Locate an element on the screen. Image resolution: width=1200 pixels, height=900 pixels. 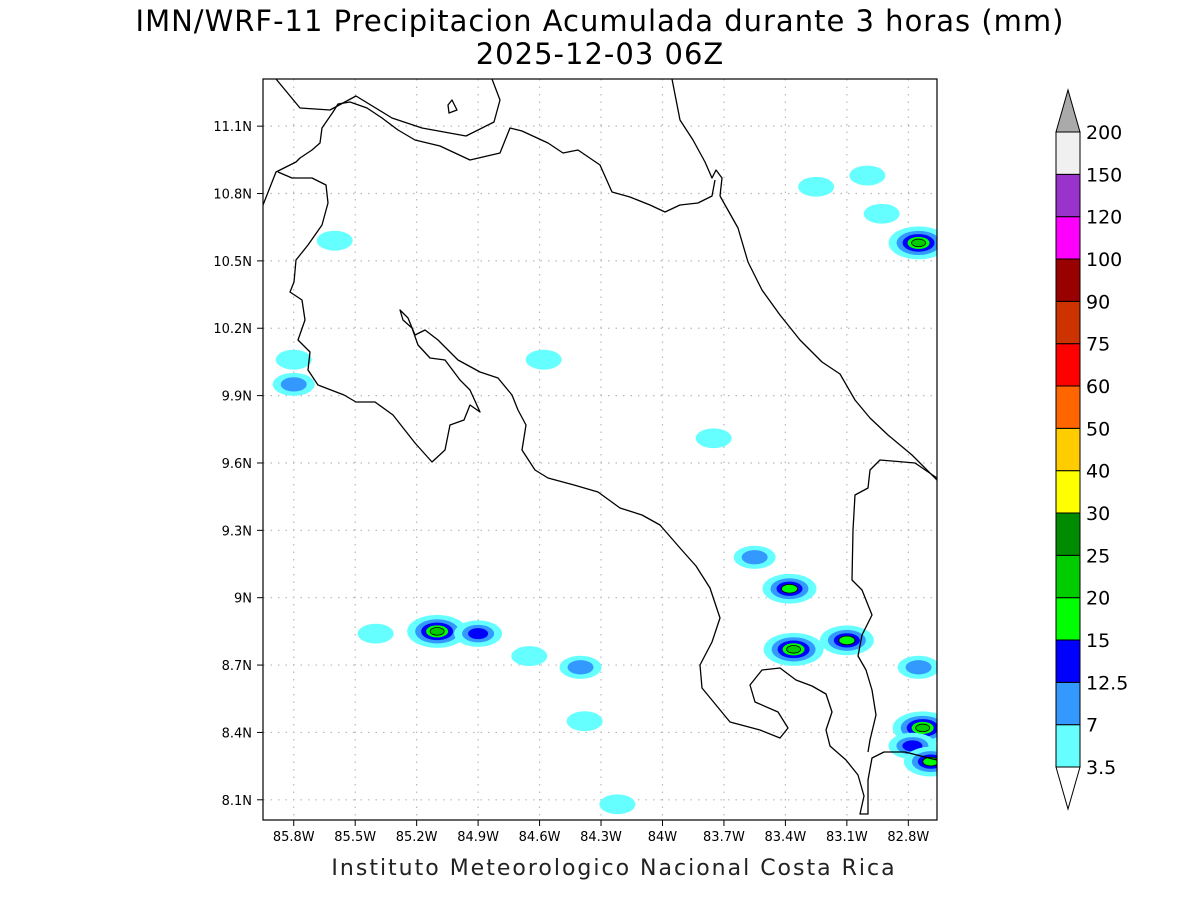
colorbar-label: 200 is located at coordinates (1104, 133).